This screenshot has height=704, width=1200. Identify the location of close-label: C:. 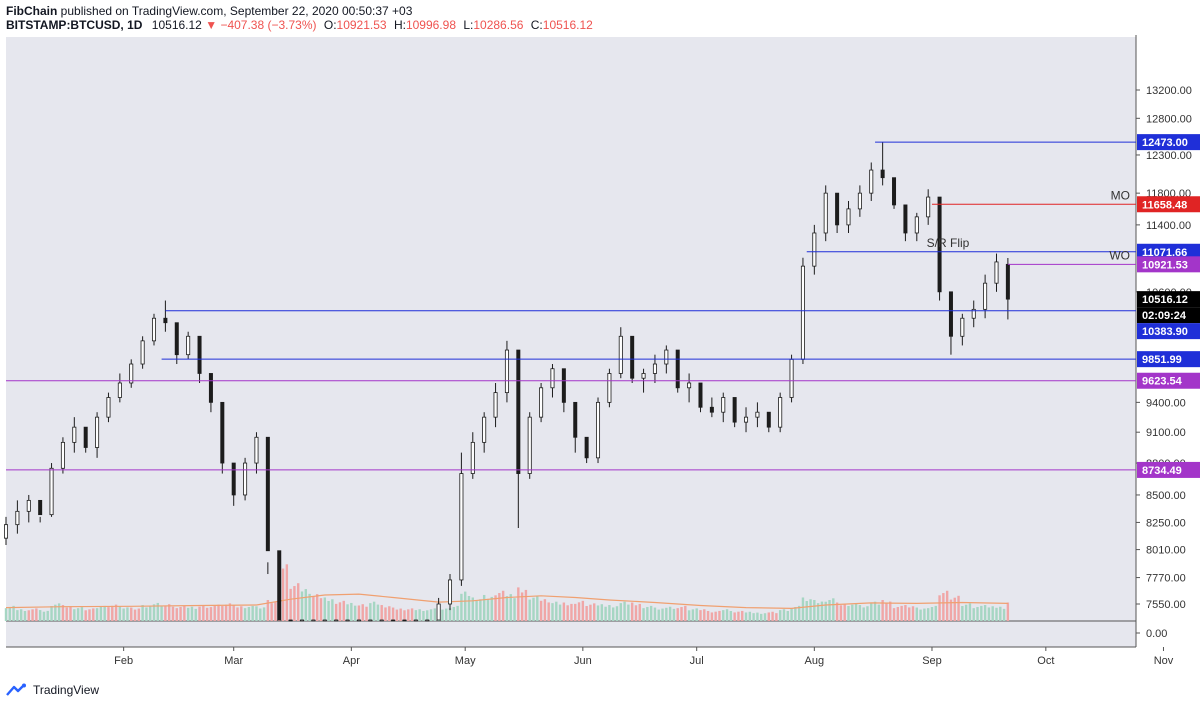
(536, 25).